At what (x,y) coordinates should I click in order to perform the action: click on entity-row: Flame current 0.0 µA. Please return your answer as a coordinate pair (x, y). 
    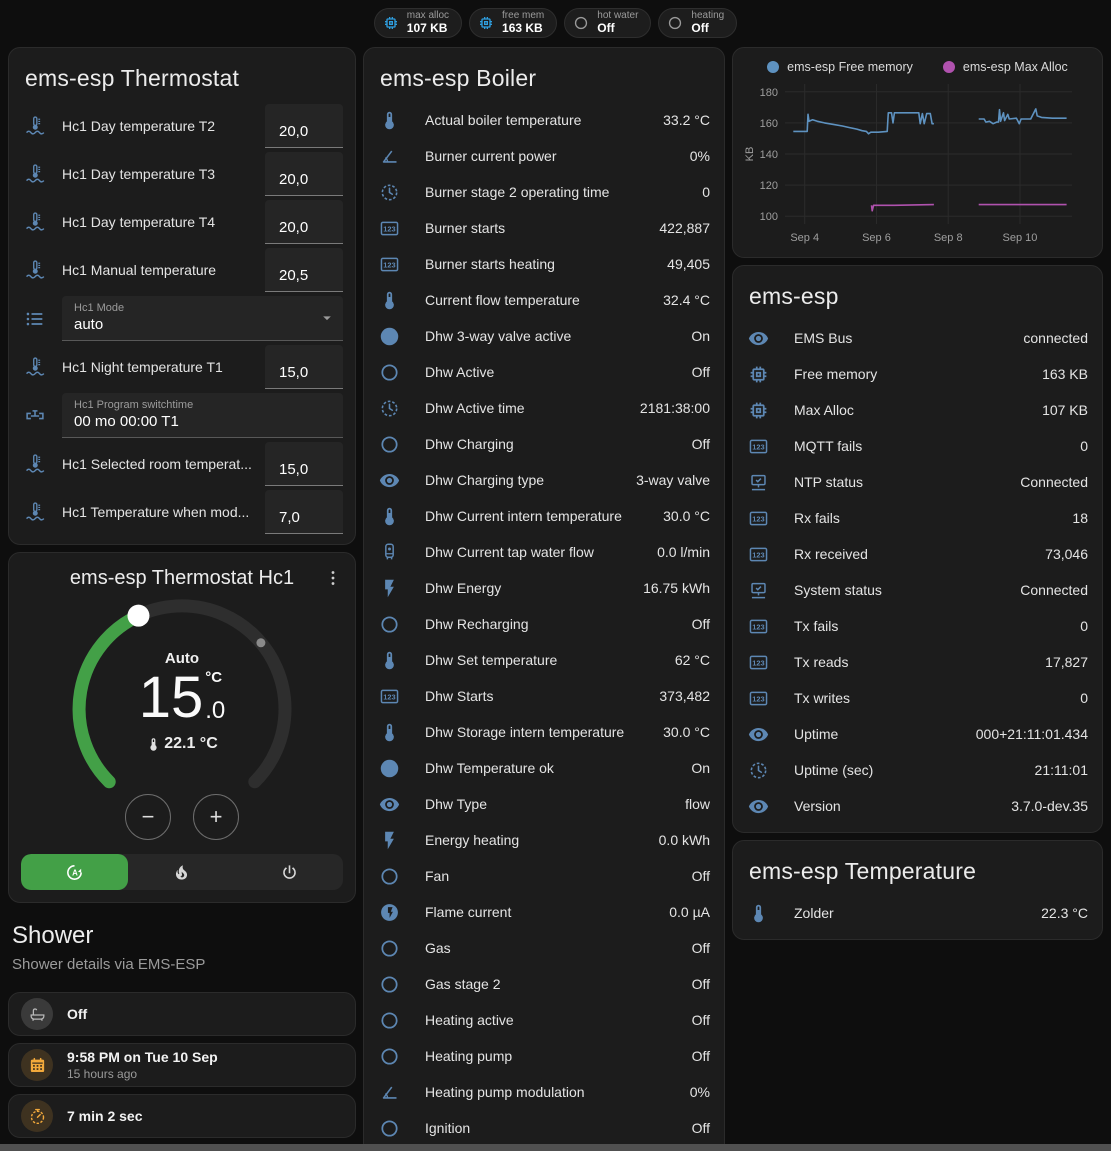
    Looking at the image, I should click on (544, 912).